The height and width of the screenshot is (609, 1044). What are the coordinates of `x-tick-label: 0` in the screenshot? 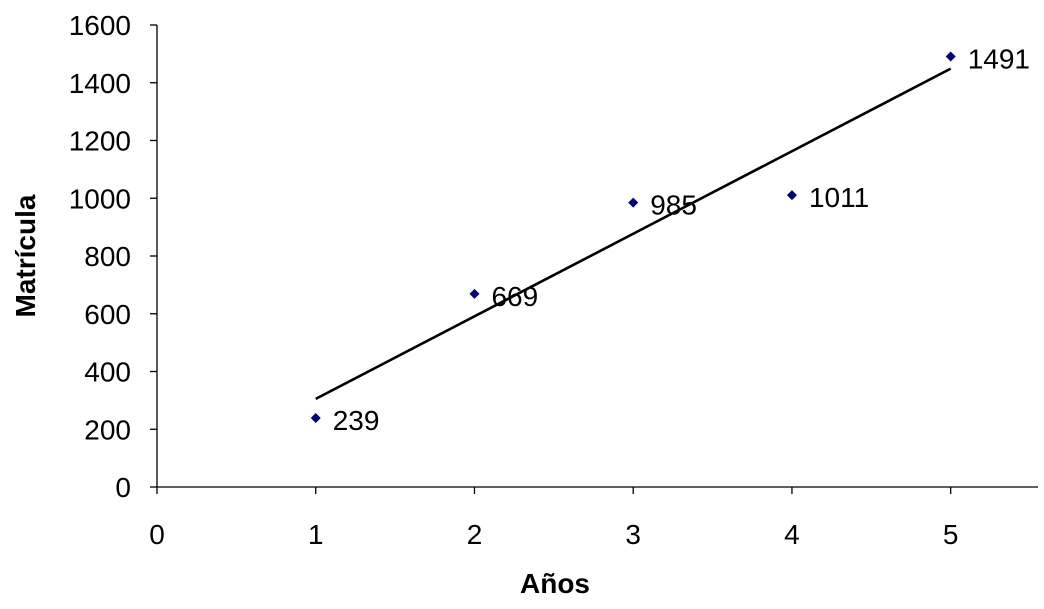 It's located at (157, 534).